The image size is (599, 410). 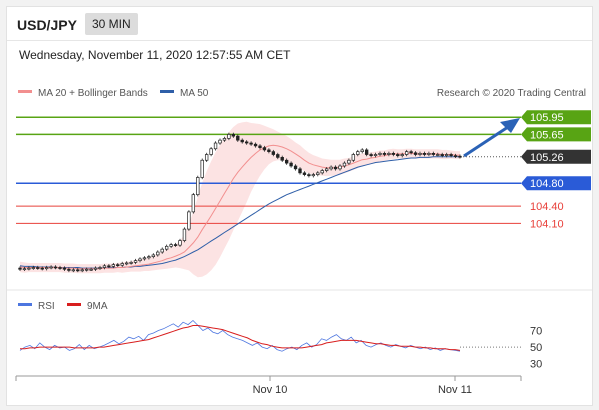 I want to click on rsi-lines, so click(x=240, y=335).